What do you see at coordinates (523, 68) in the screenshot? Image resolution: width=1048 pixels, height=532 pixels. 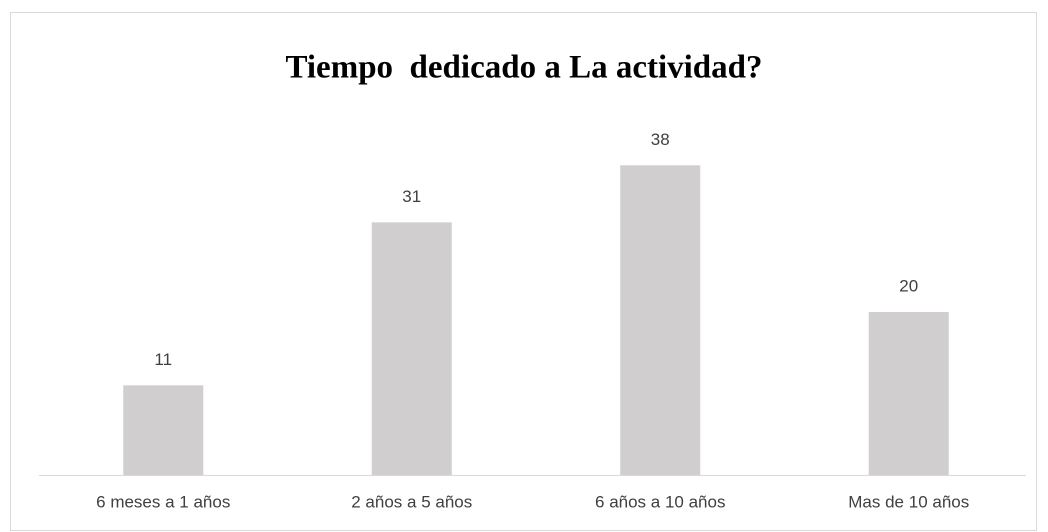 I see `chart-title: Tiempo dedicado a La actividad?` at bounding box center [523, 68].